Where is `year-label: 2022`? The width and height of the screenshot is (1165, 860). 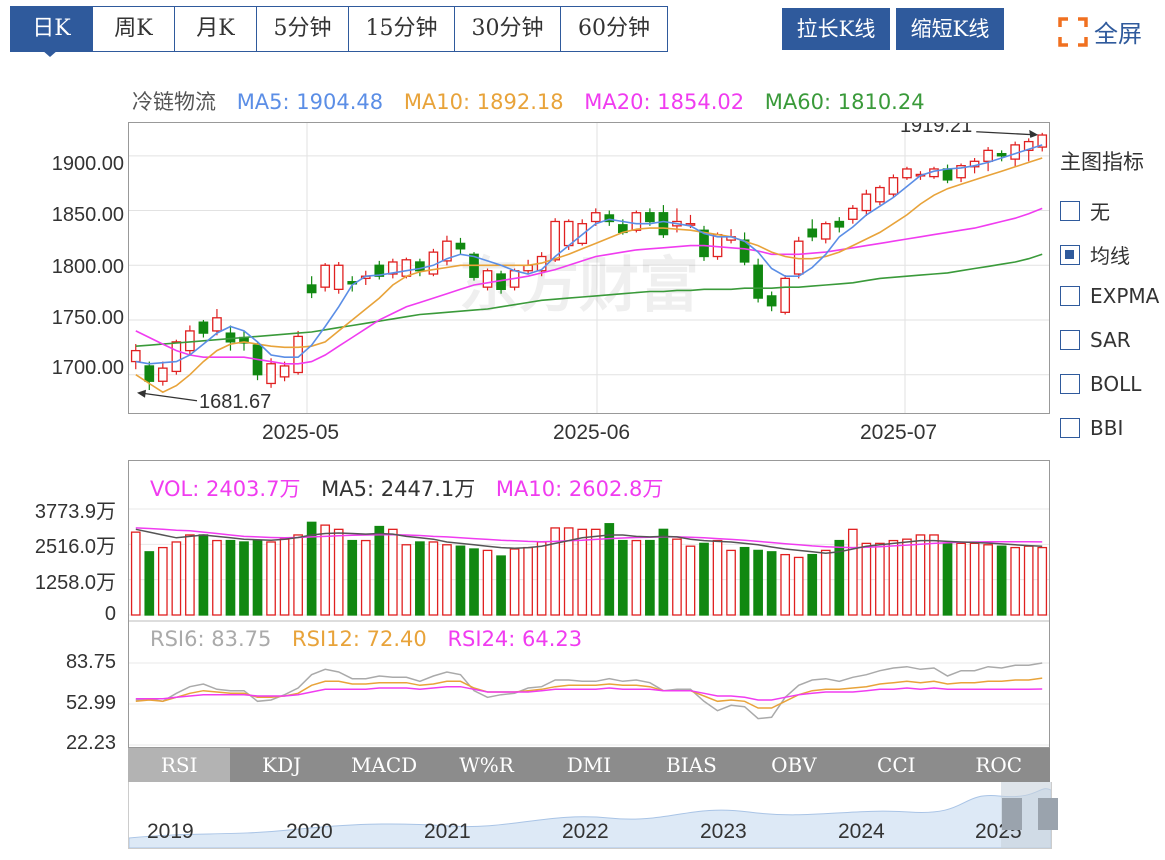 year-label: 2022 is located at coordinates (585, 831).